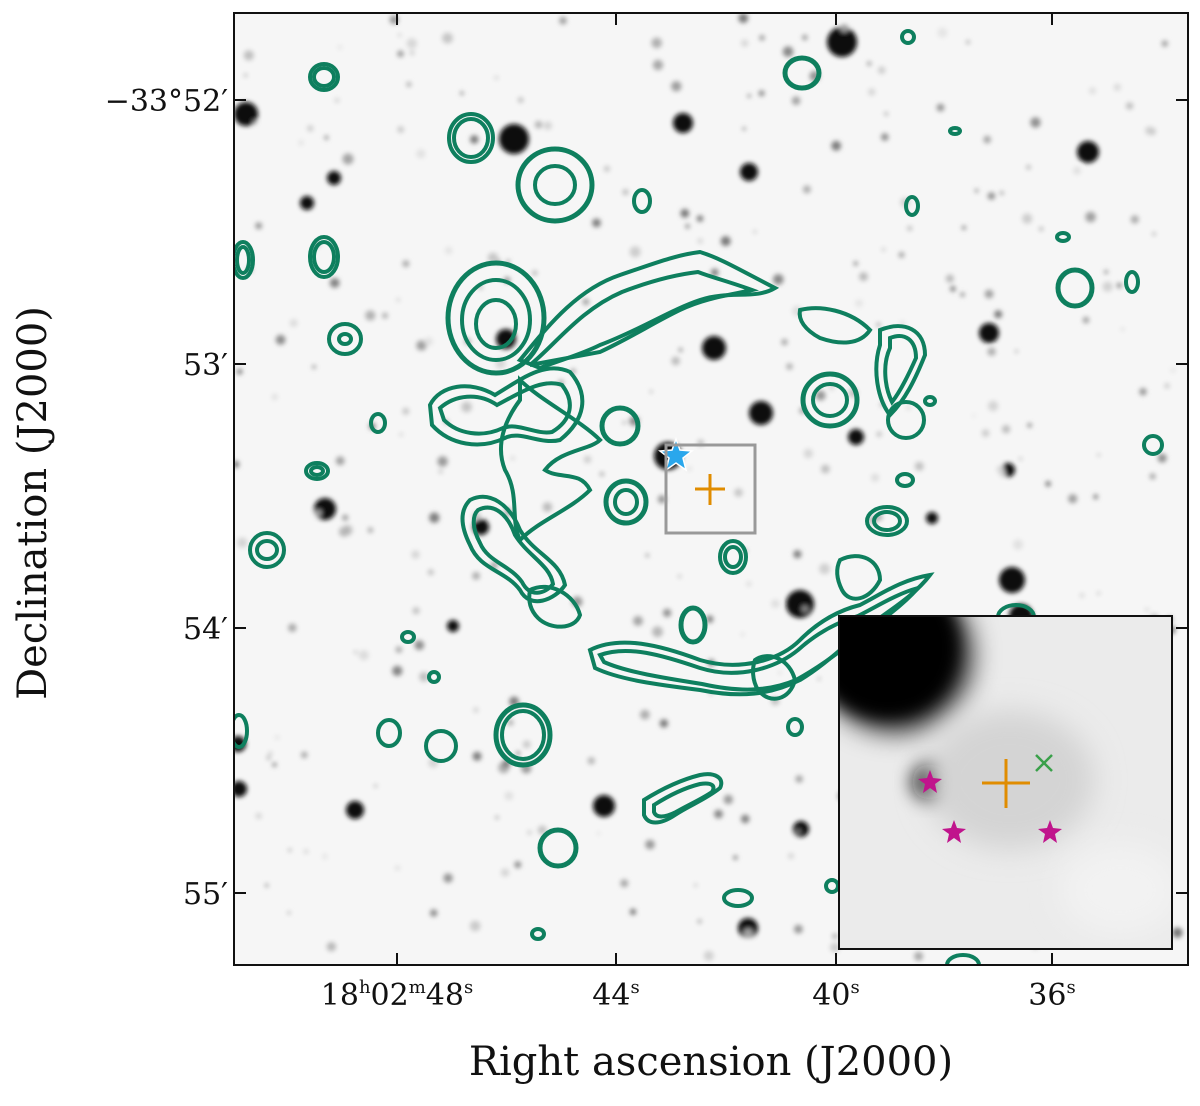 This screenshot has height=1106, width=1200. I want to click on dec-tick-1: 53′, so click(205, 365).